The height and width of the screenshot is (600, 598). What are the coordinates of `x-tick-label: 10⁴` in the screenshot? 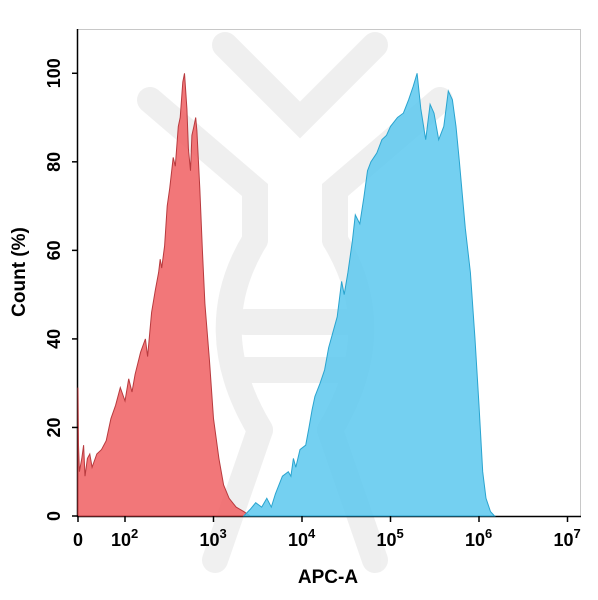 It's located at (302, 538).